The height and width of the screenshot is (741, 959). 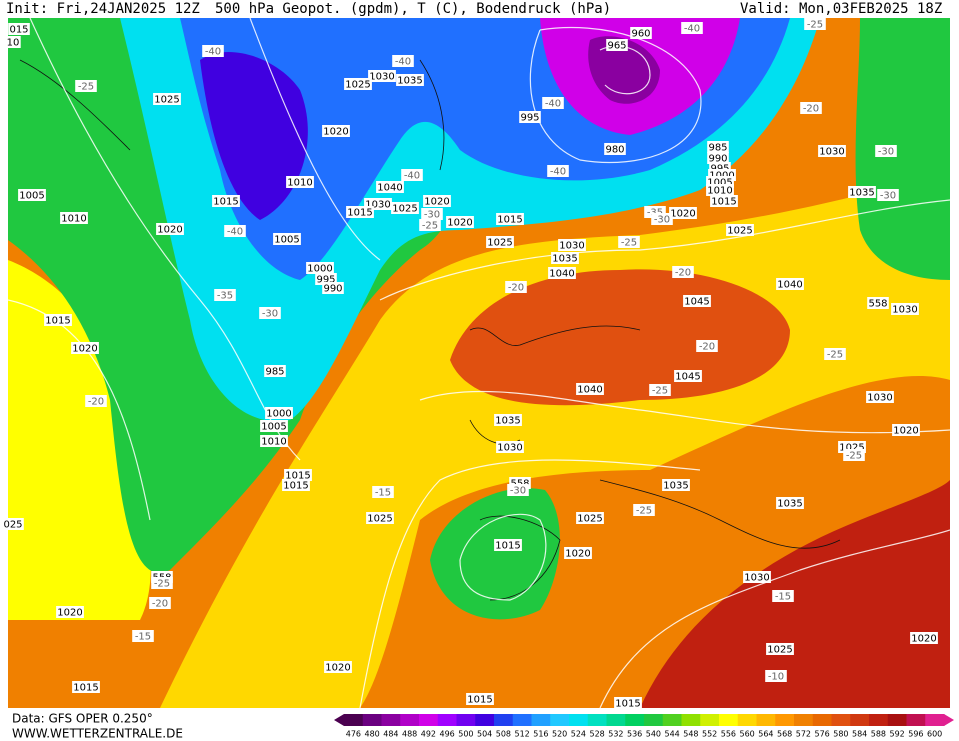 I want to click on pressure-label: 1005, so click(x=31, y=196).